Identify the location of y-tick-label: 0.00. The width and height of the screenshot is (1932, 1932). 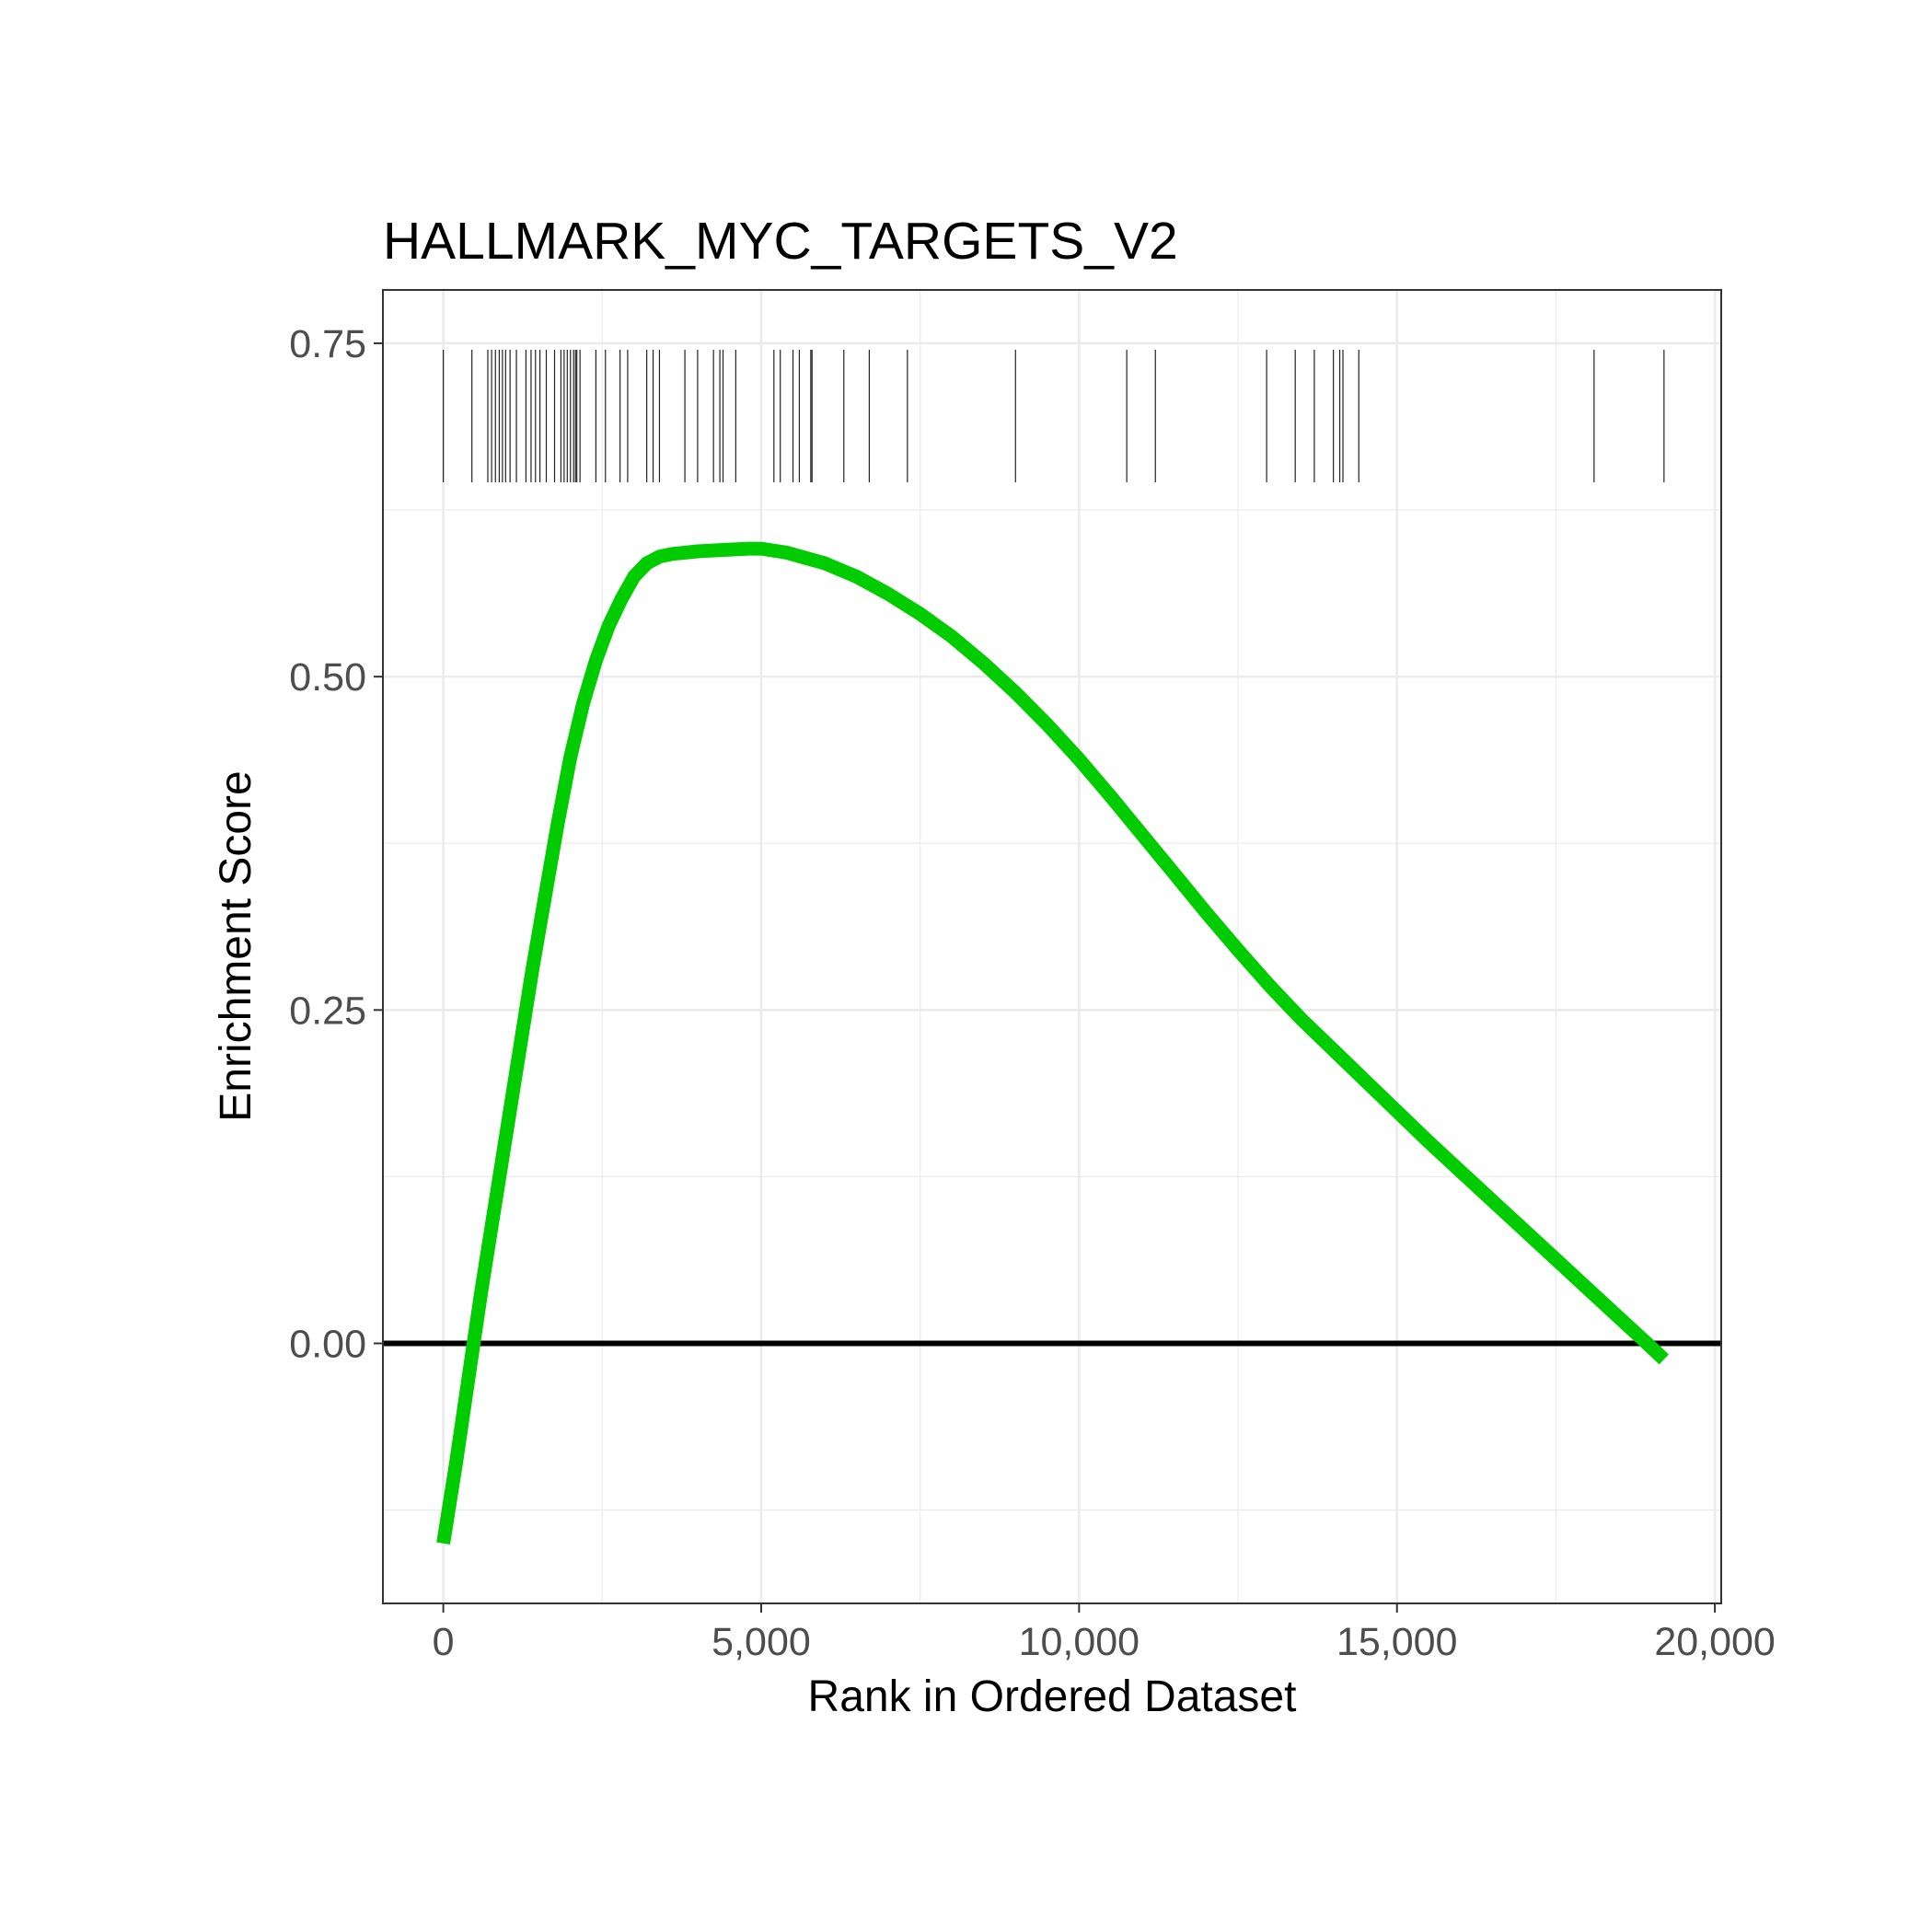
(327, 1344).